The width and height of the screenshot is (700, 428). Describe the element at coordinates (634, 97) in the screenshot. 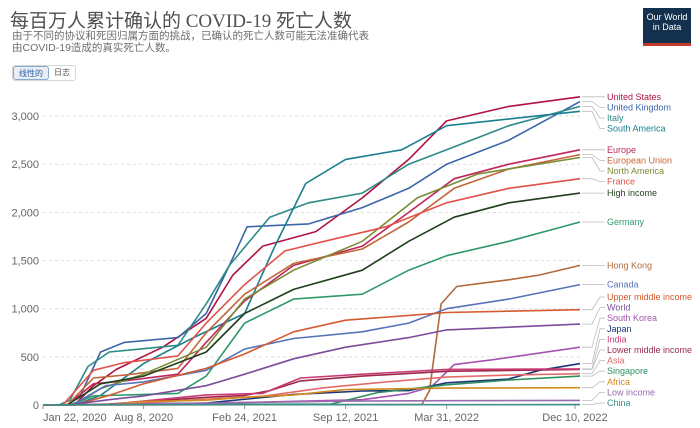

I see `series-label-united-states: United States` at that location.